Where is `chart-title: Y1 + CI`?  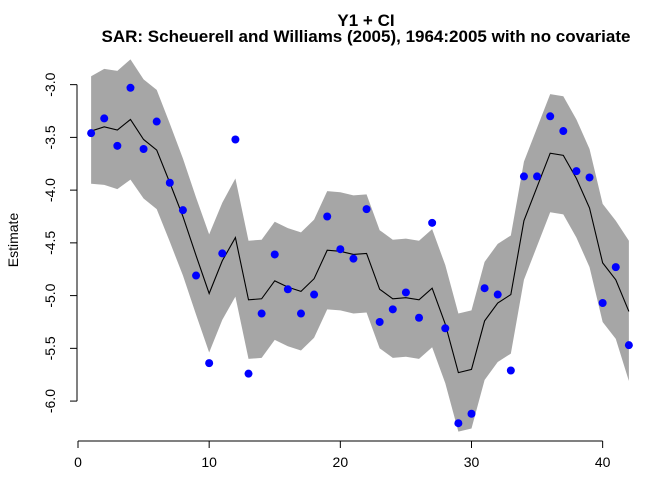 chart-title: Y1 + CI is located at coordinates (365, 20).